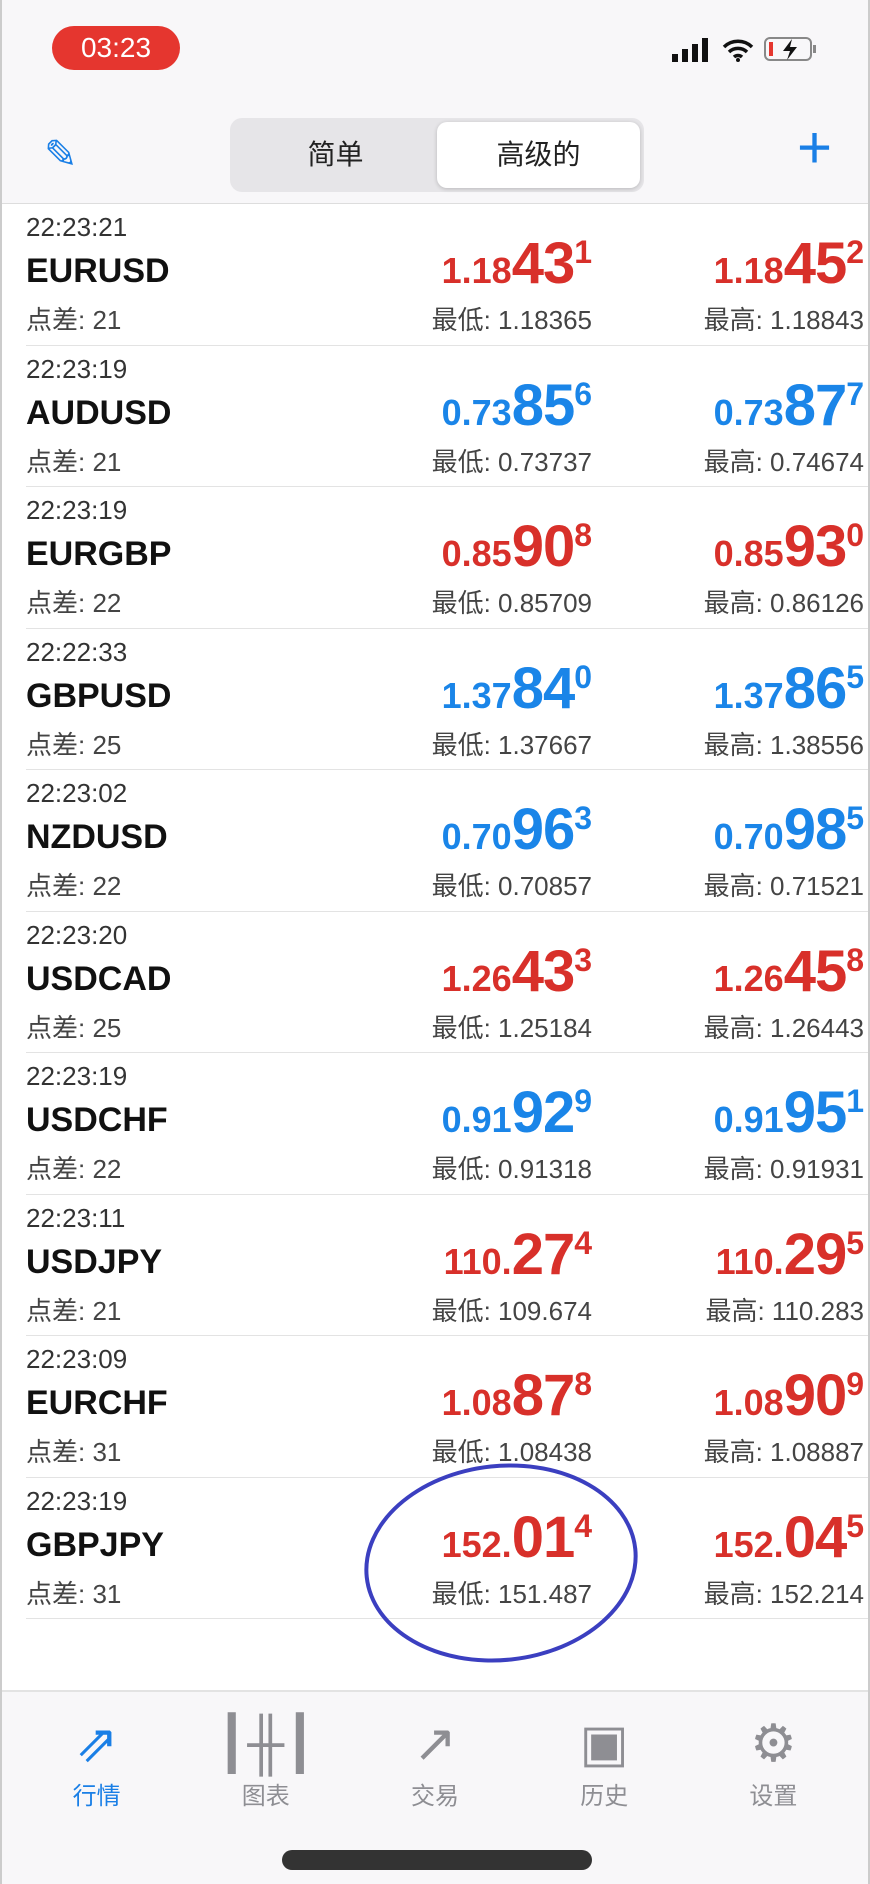  What do you see at coordinates (815, 405) in the screenshot?
I see `price-pips: 87` at bounding box center [815, 405].